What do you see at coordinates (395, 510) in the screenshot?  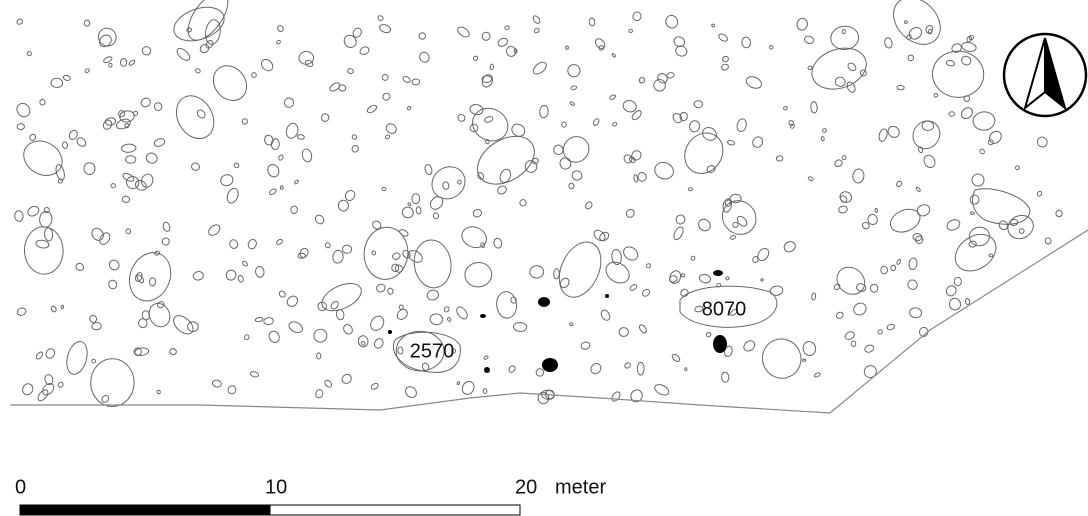 I see `scale-segment` at bounding box center [395, 510].